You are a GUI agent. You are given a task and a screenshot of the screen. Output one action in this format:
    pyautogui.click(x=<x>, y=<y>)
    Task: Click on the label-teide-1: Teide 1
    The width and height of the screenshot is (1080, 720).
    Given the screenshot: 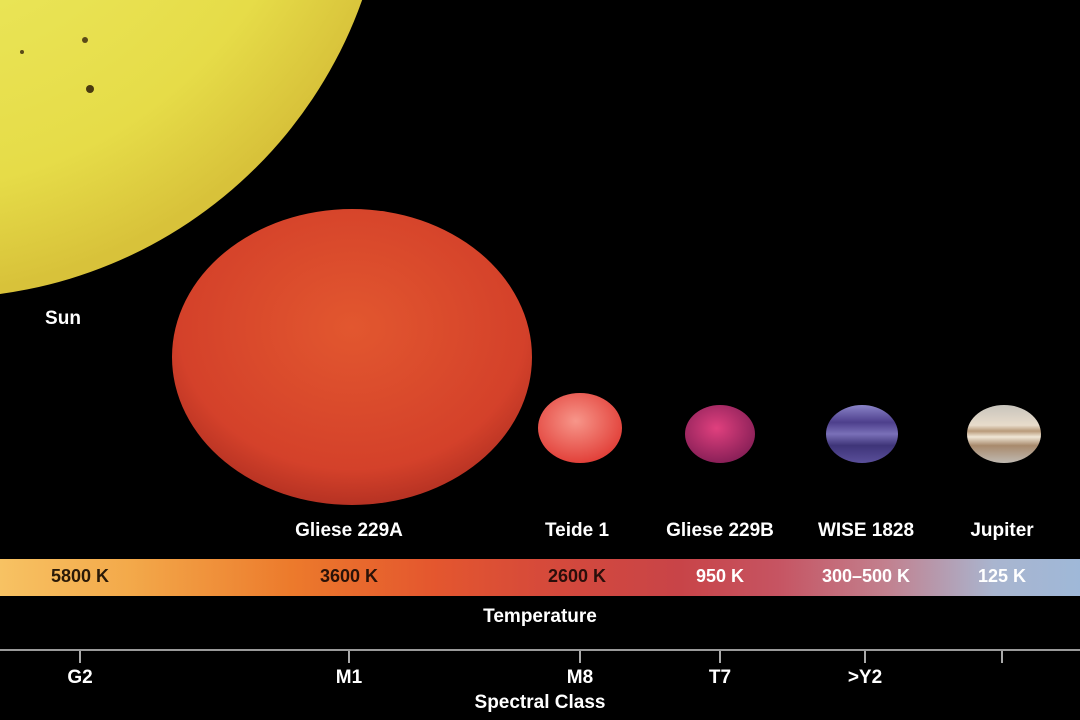 What is the action you would take?
    pyautogui.click(x=577, y=530)
    